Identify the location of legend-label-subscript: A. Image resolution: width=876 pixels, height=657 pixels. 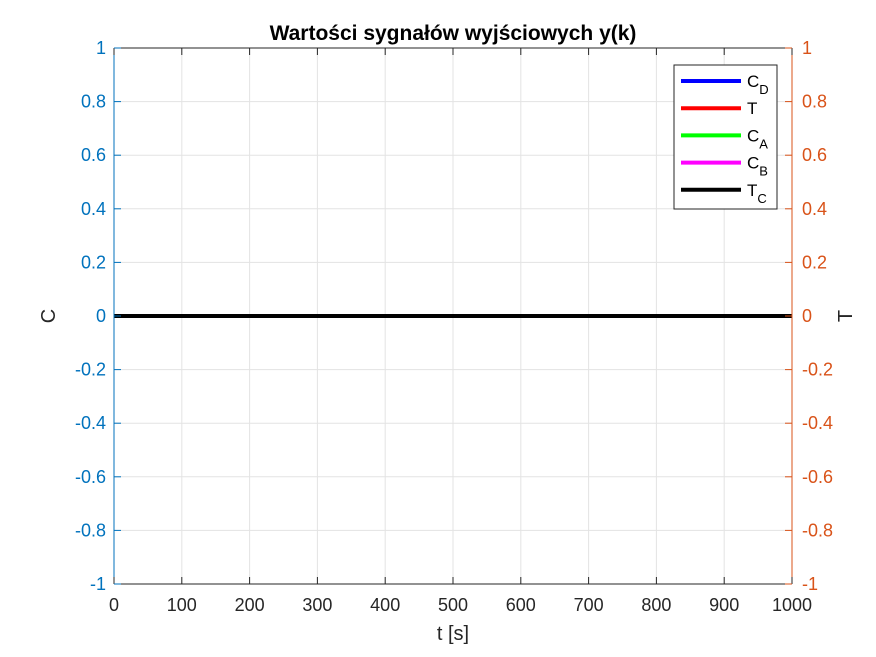
(763, 143).